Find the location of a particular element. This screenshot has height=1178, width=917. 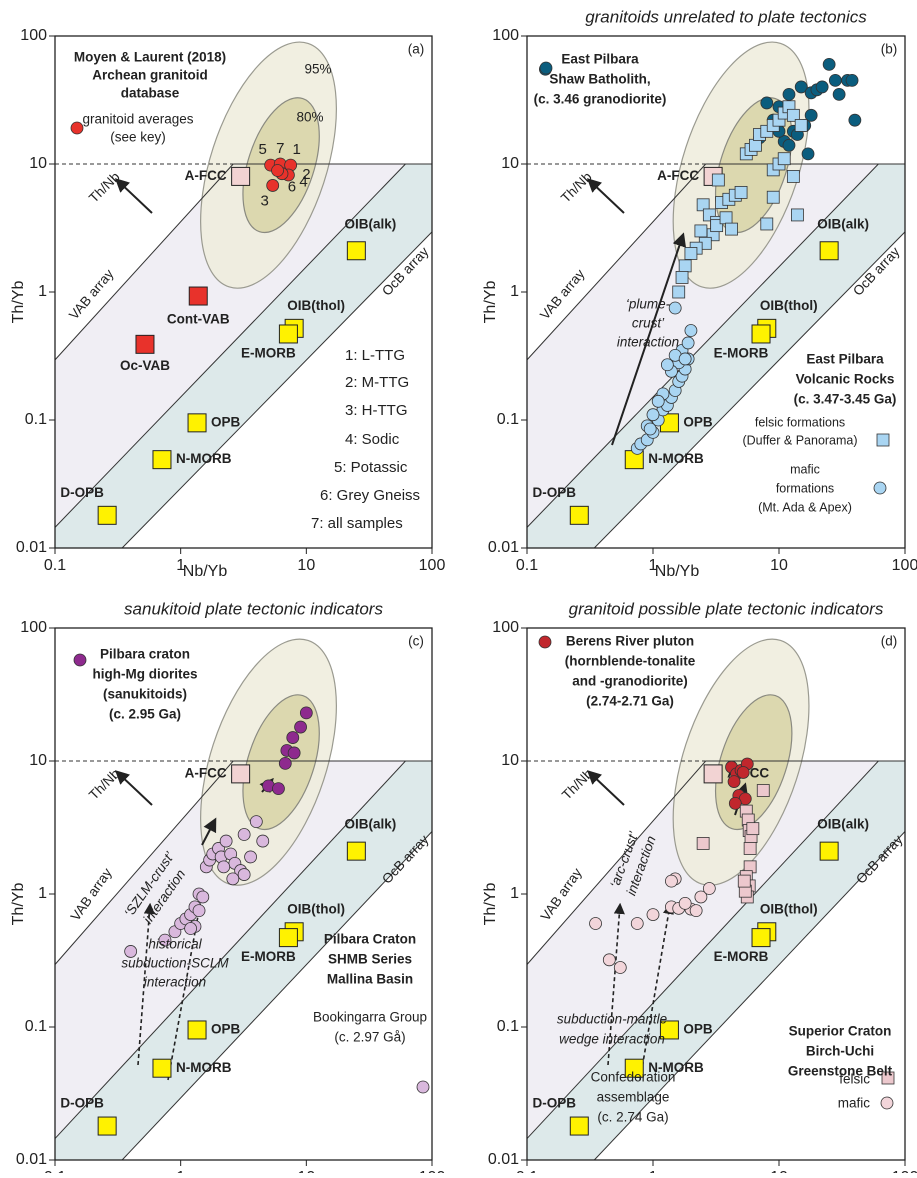

annotation: Confederation is located at coordinates (633, 1077).